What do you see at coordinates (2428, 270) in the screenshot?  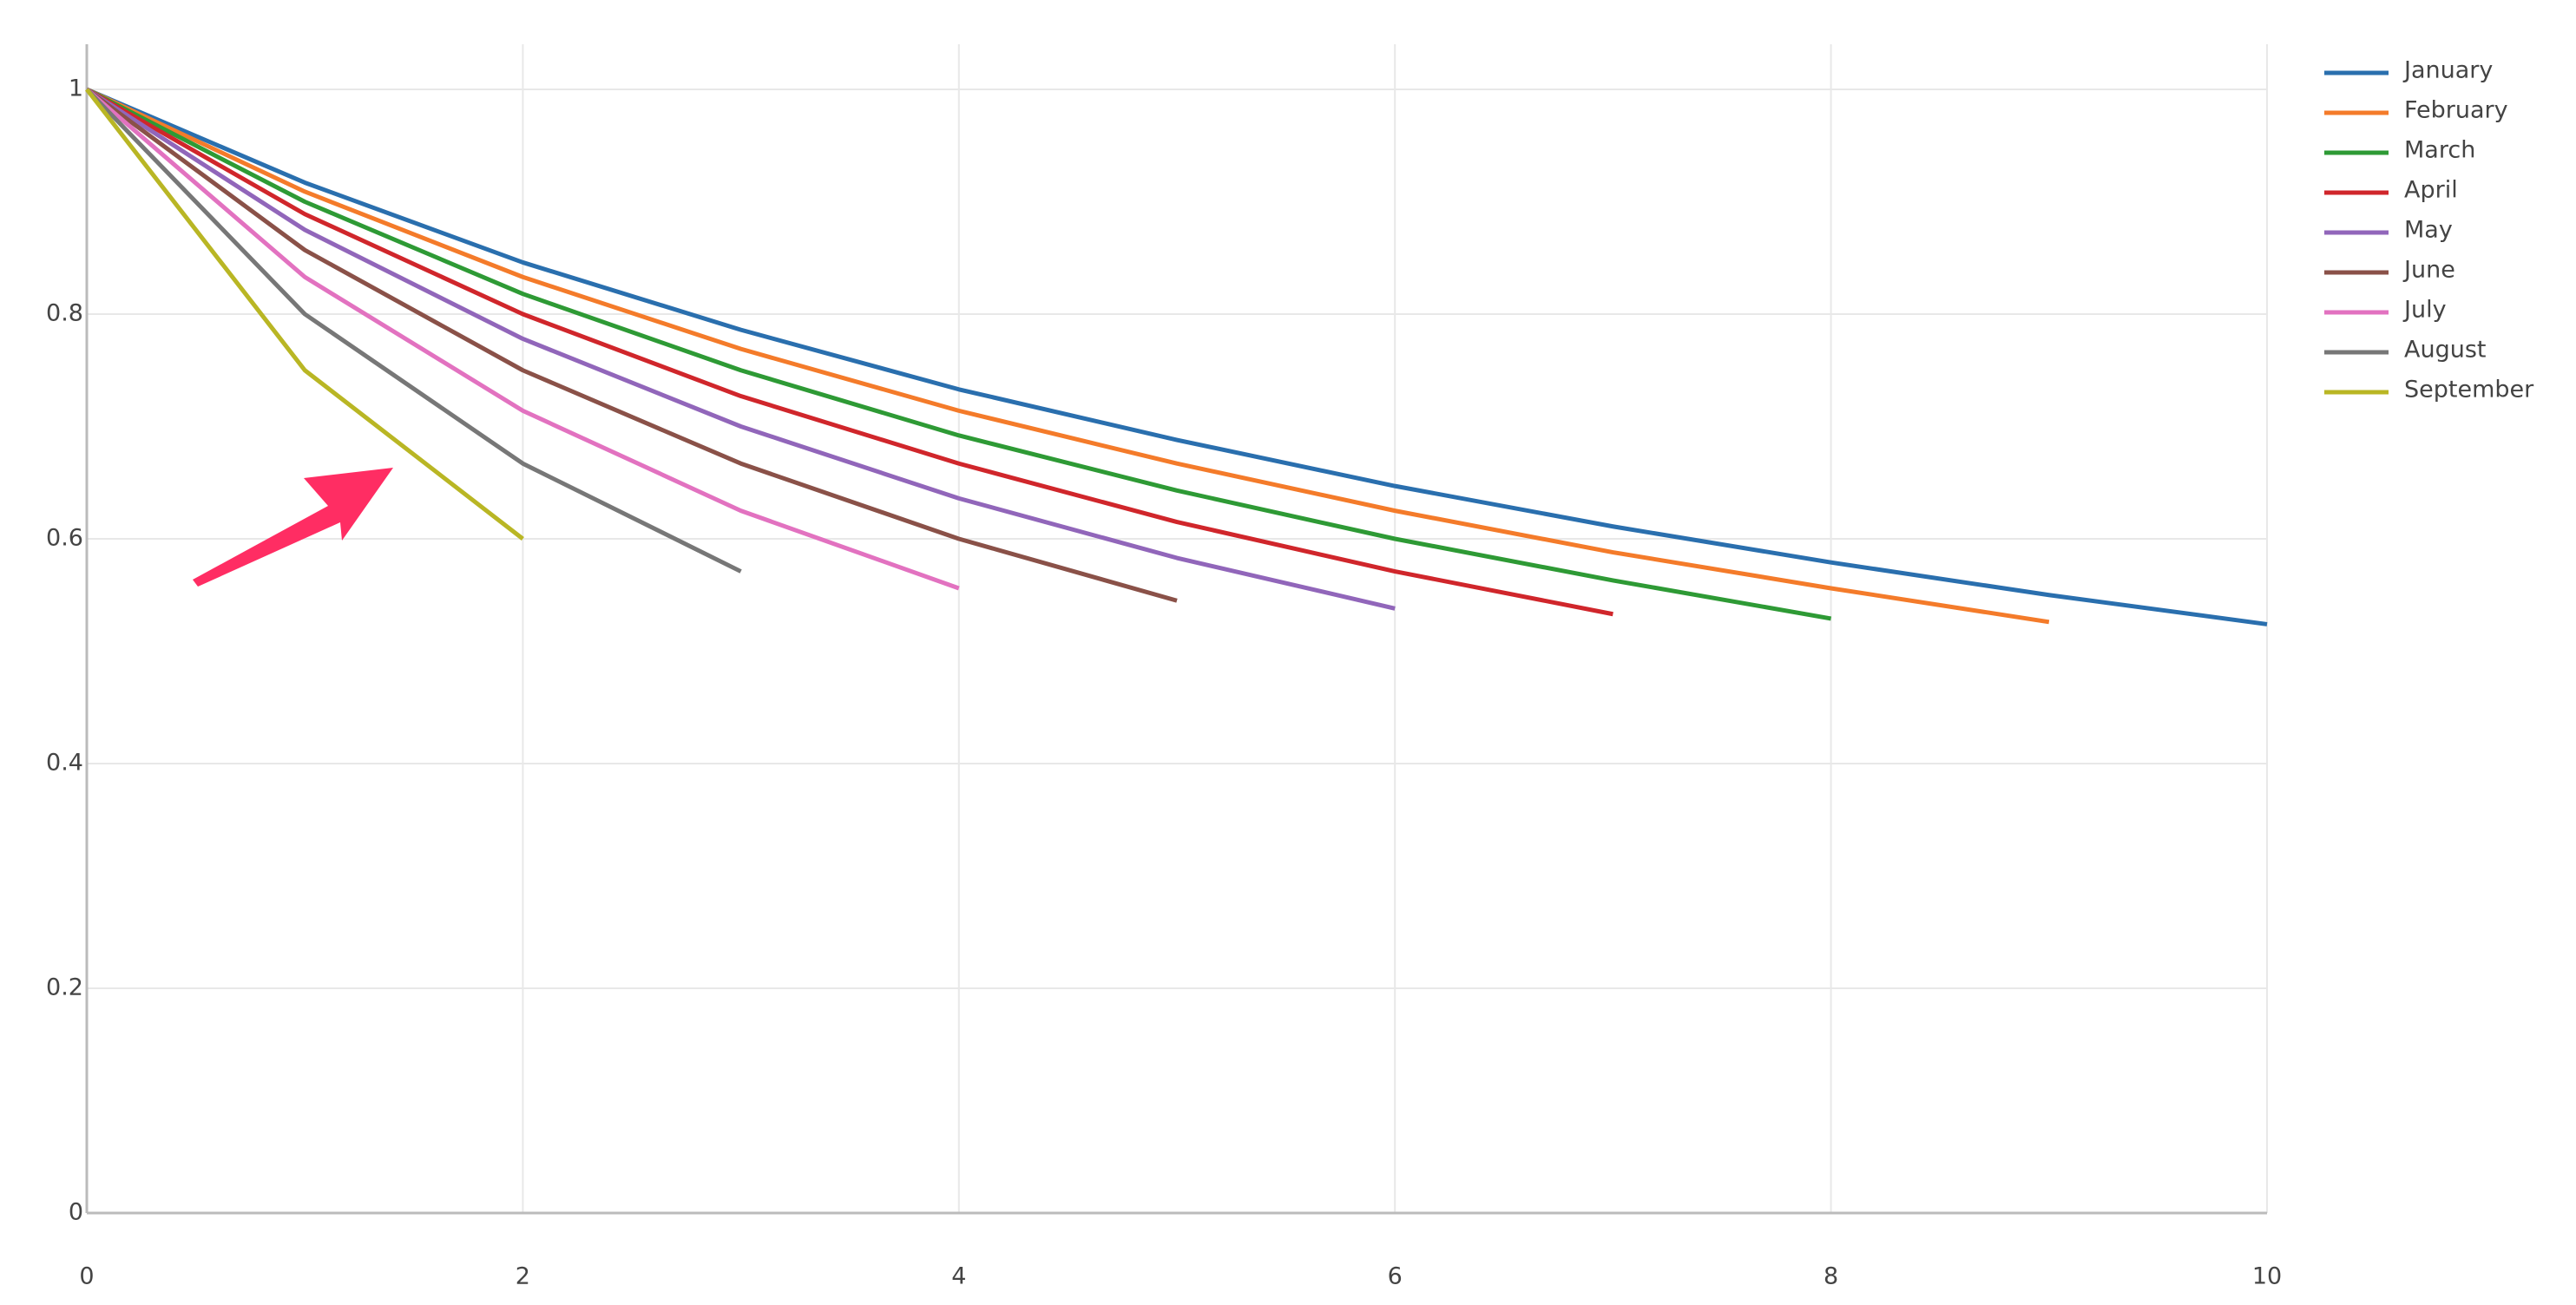 I see `legend-label: June` at bounding box center [2428, 270].